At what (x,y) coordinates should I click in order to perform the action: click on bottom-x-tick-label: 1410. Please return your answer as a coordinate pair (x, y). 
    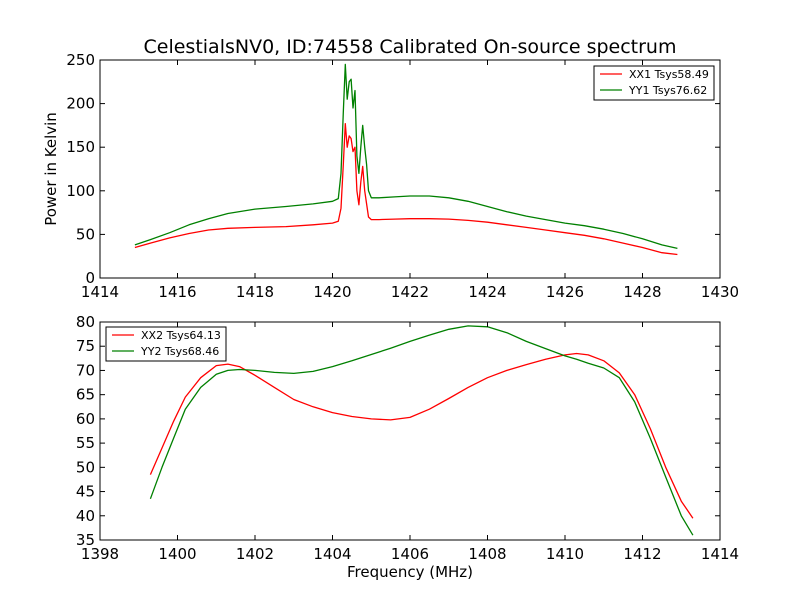
    Looking at the image, I should click on (565, 554).